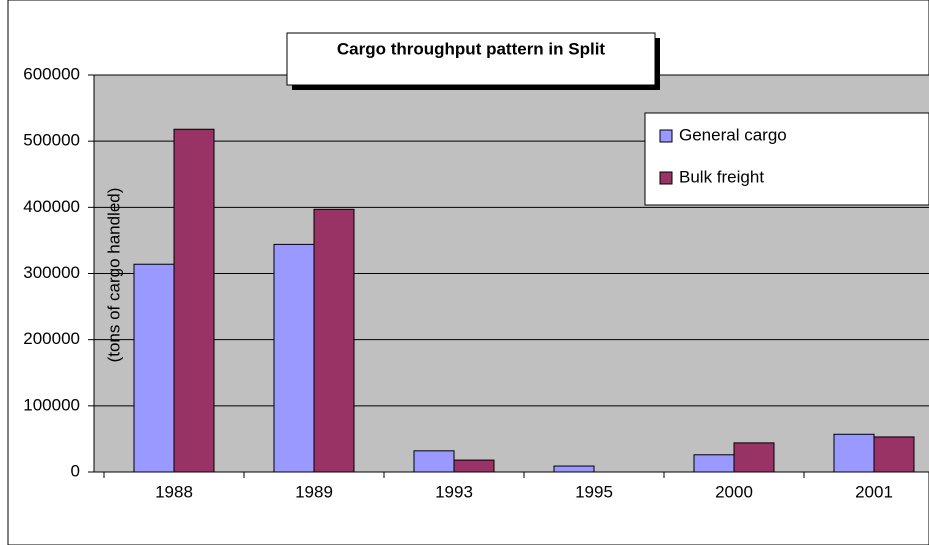  Describe the element at coordinates (874, 491) in the screenshot. I see `x-tick-label: 2001` at that location.